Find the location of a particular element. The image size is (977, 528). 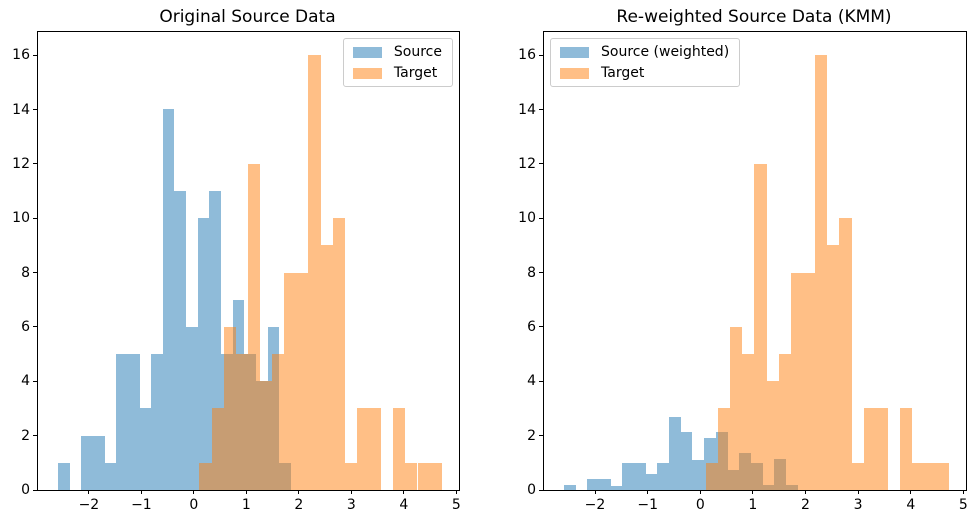

legend-swatch-target is located at coordinates (574, 73).